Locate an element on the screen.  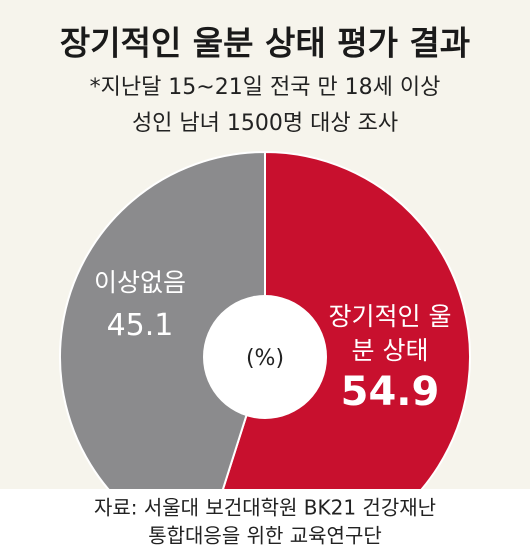
unit: (%) is located at coordinates (265, 358).